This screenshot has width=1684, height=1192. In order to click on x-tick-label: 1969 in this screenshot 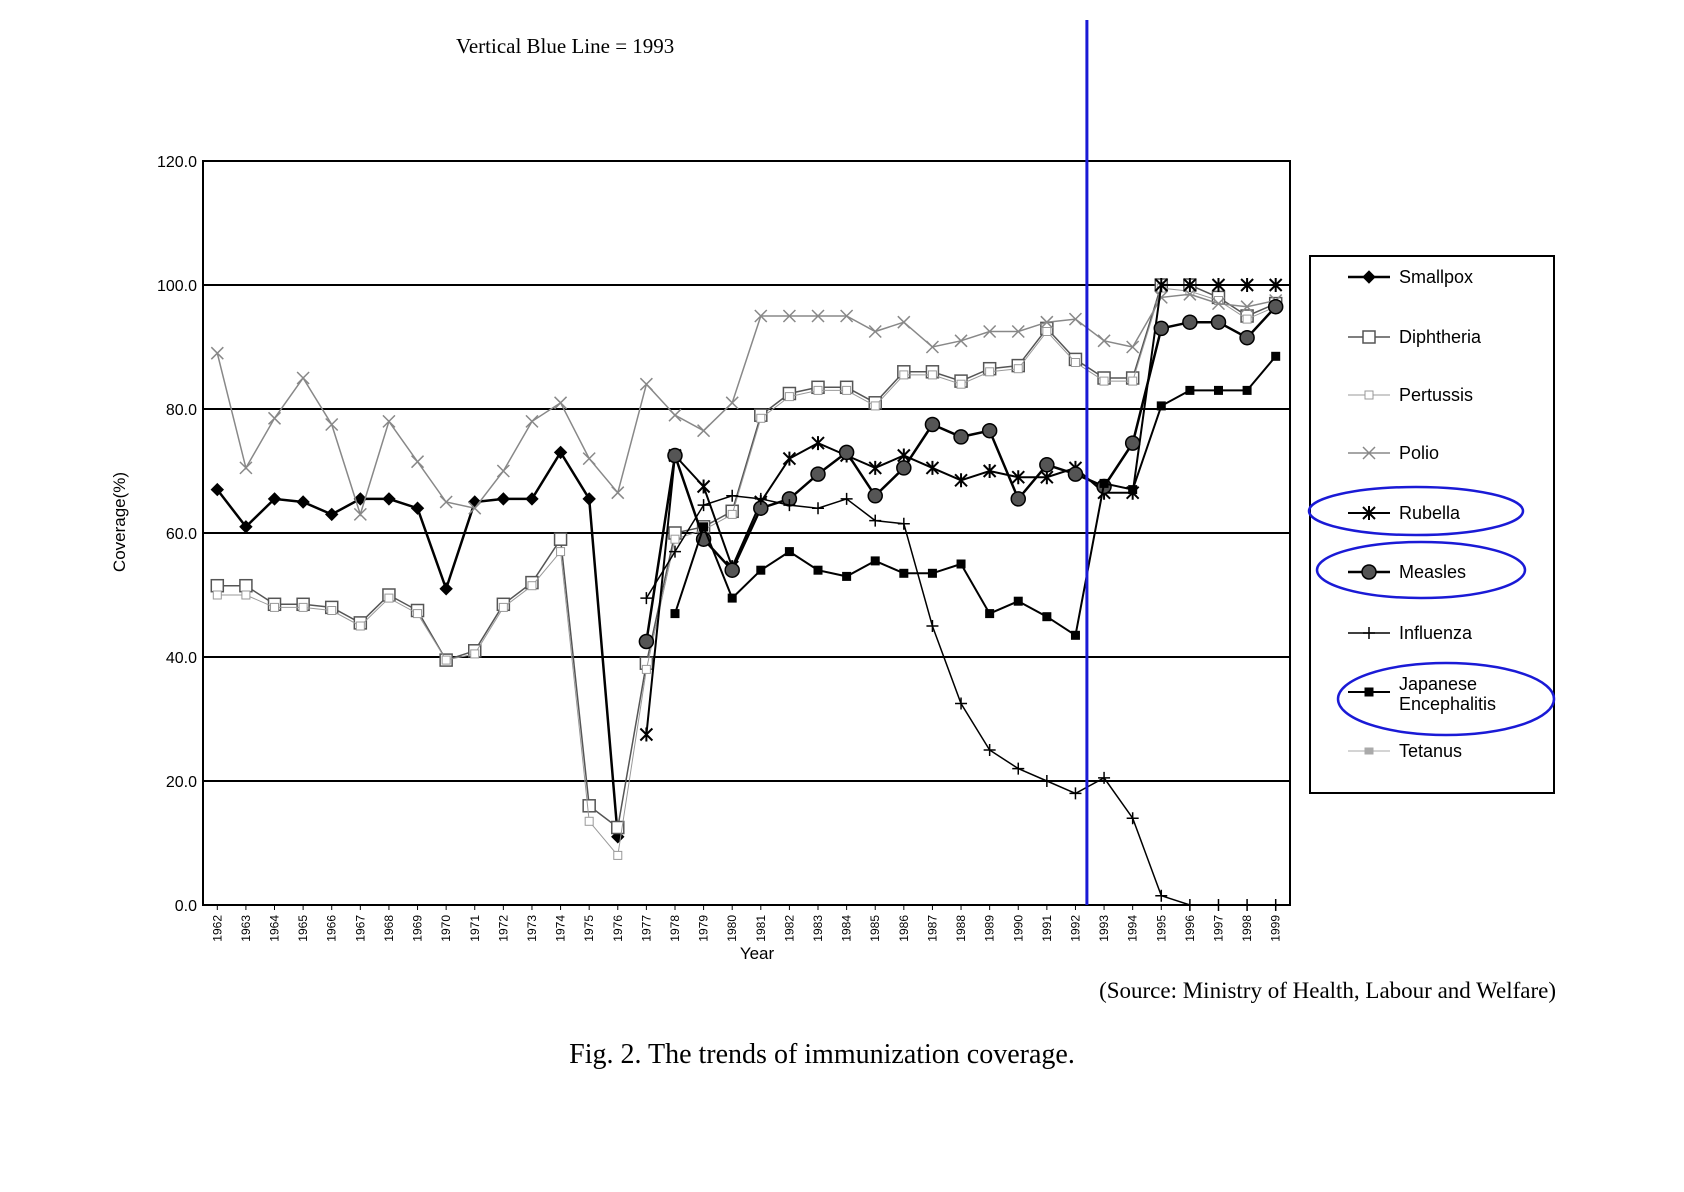, I will do `click(418, 928)`.